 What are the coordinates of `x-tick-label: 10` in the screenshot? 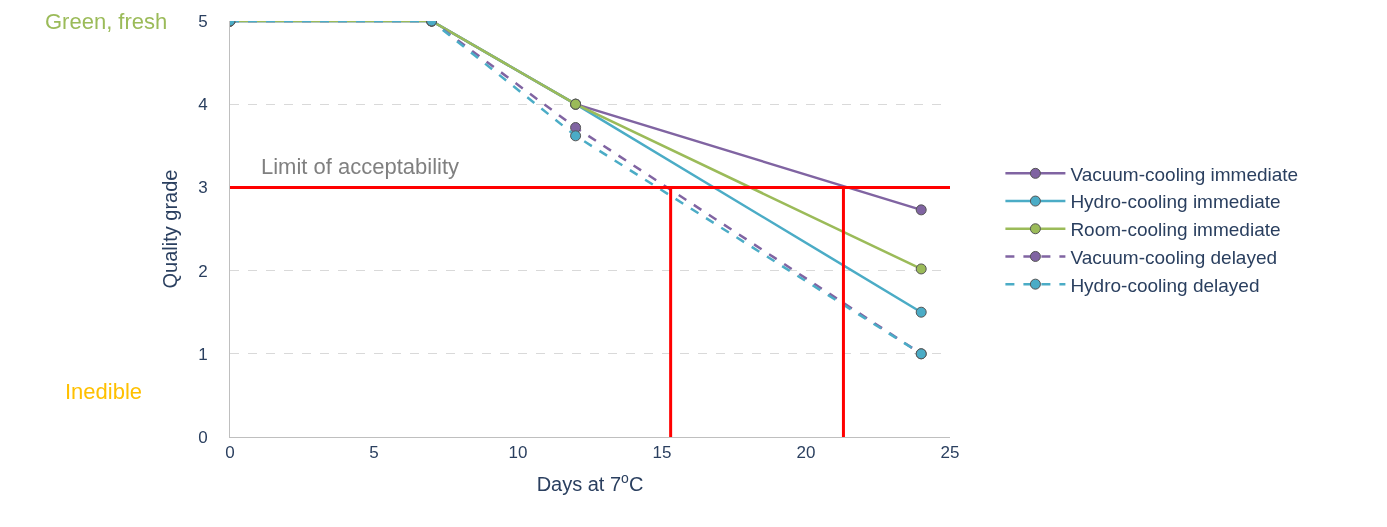 It's located at (518, 453).